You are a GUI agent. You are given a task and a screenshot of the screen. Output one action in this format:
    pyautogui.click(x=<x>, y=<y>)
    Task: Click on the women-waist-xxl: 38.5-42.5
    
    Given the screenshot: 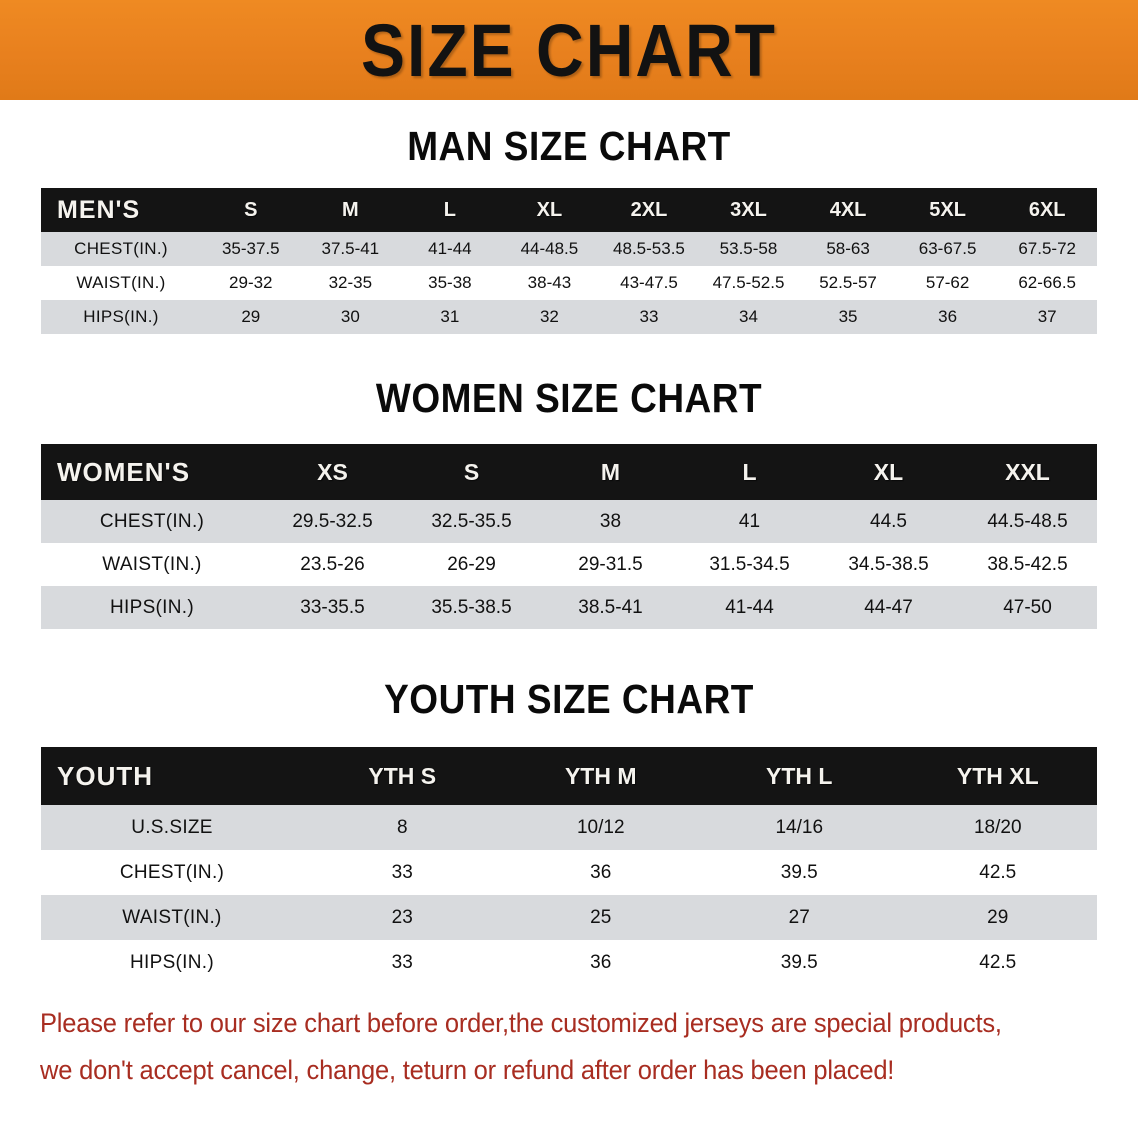 What is the action you would take?
    pyautogui.click(x=1027, y=564)
    